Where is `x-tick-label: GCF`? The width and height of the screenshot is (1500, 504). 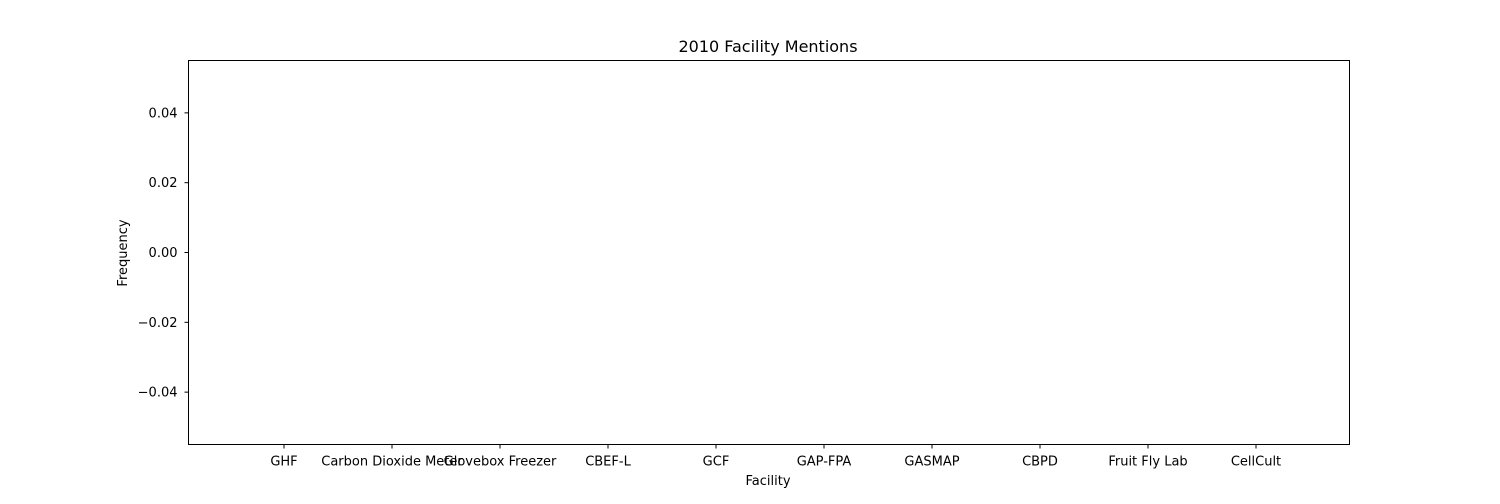 x-tick-label: GCF is located at coordinates (716, 462).